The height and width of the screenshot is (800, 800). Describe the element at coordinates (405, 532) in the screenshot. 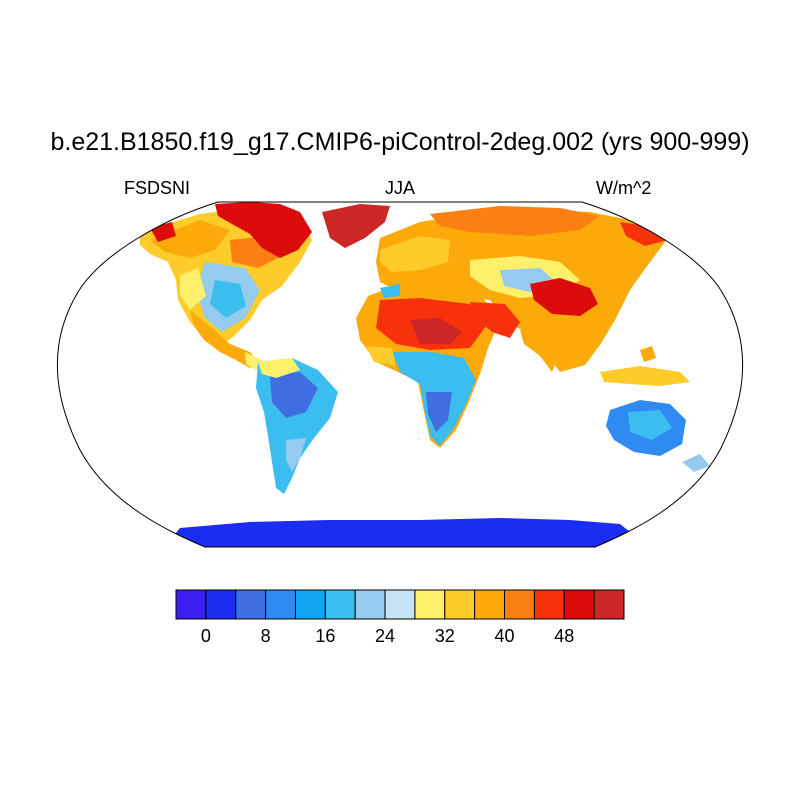

I see `antarctica` at that location.